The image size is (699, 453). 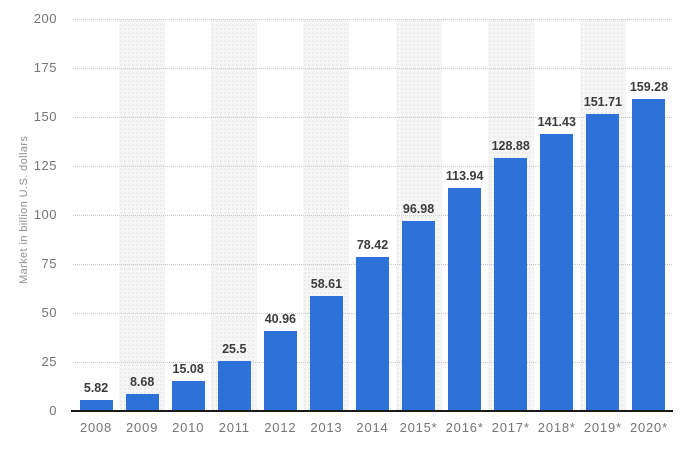 What do you see at coordinates (188, 427) in the screenshot?
I see `x-tick-label: 2010` at bounding box center [188, 427].